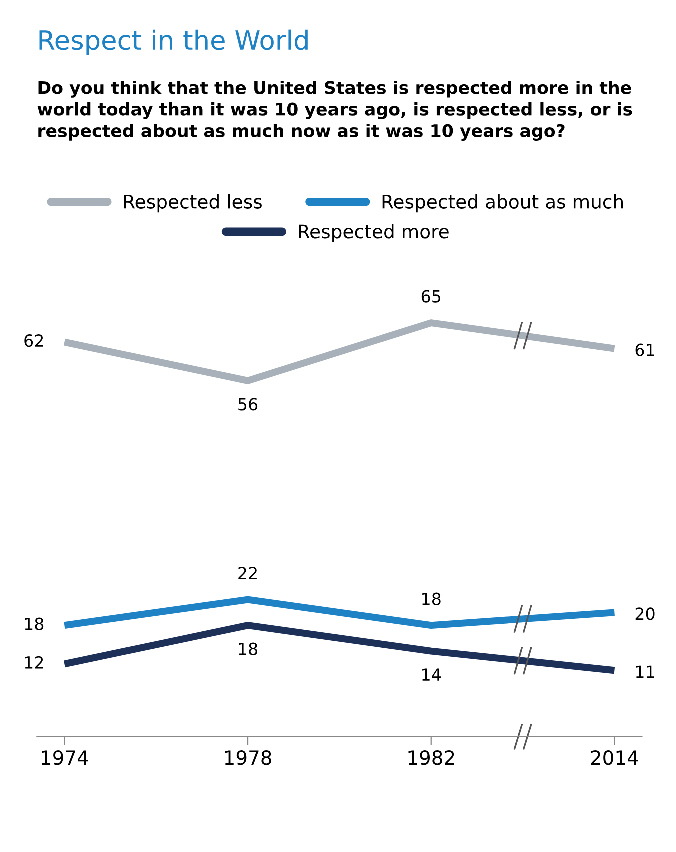 The width and height of the screenshot is (676, 852). What do you see at coordinates (645, 350) in the screenshot?
I see `data-label: 61` at bounding box center [645, 350].